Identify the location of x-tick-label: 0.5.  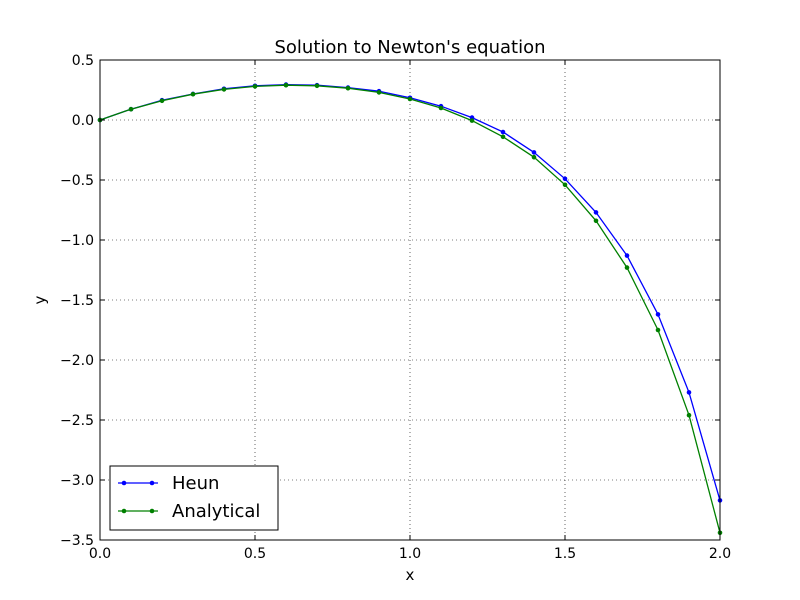
(255, 554).